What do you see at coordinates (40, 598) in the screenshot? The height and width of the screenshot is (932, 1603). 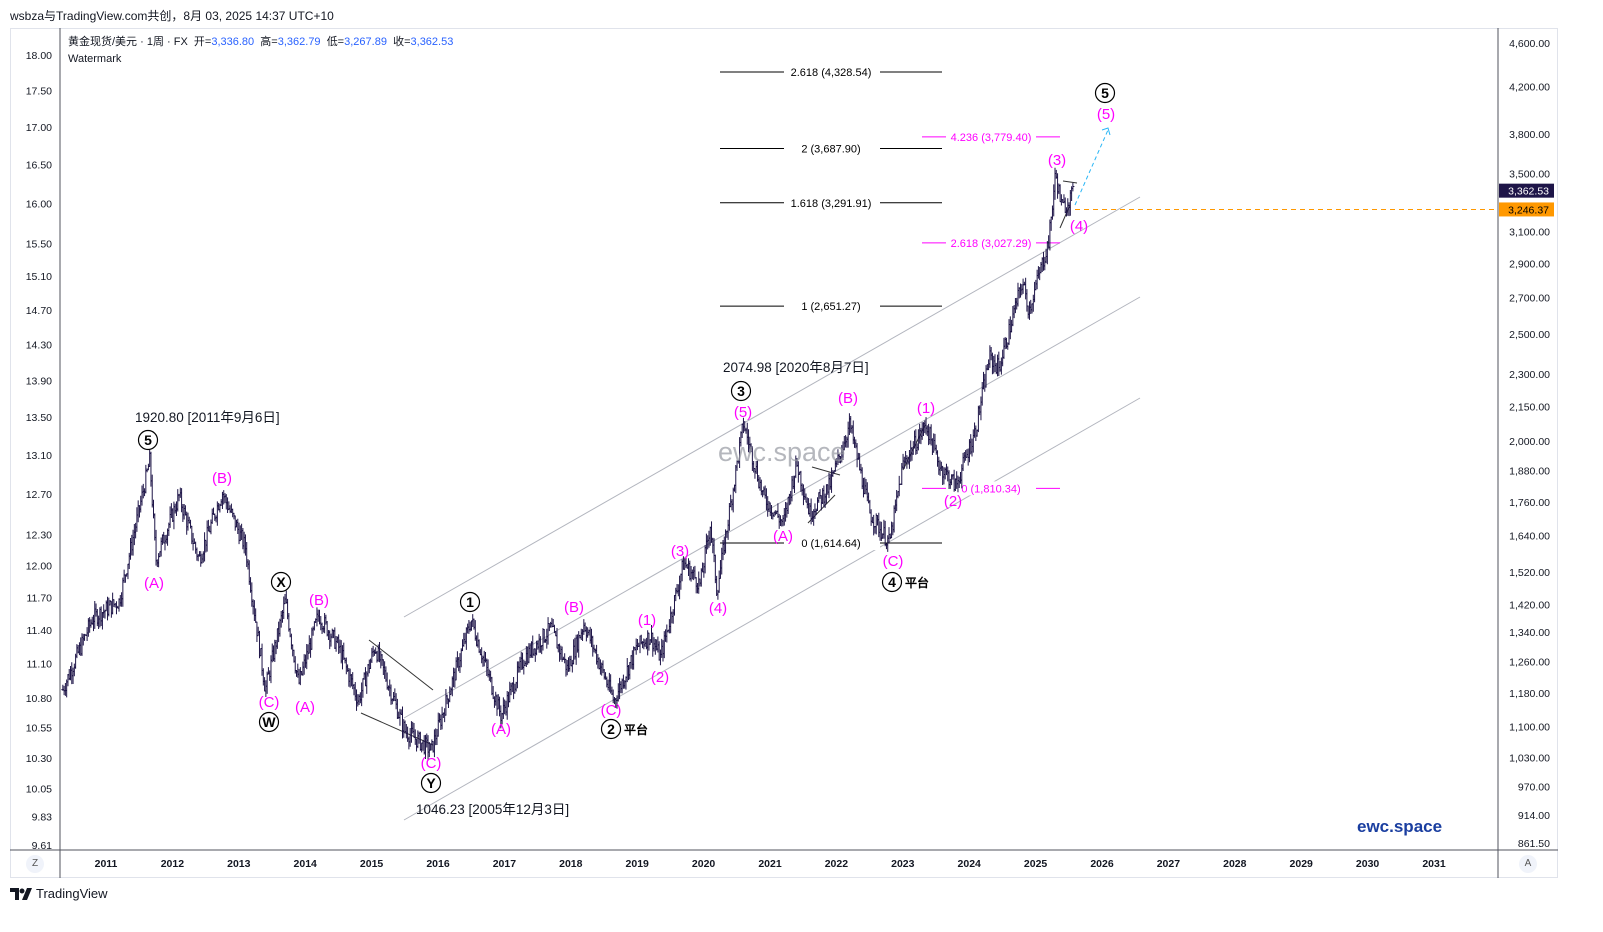 I see `left-axis-tick: 11.70` at bounding box center [40, 598].